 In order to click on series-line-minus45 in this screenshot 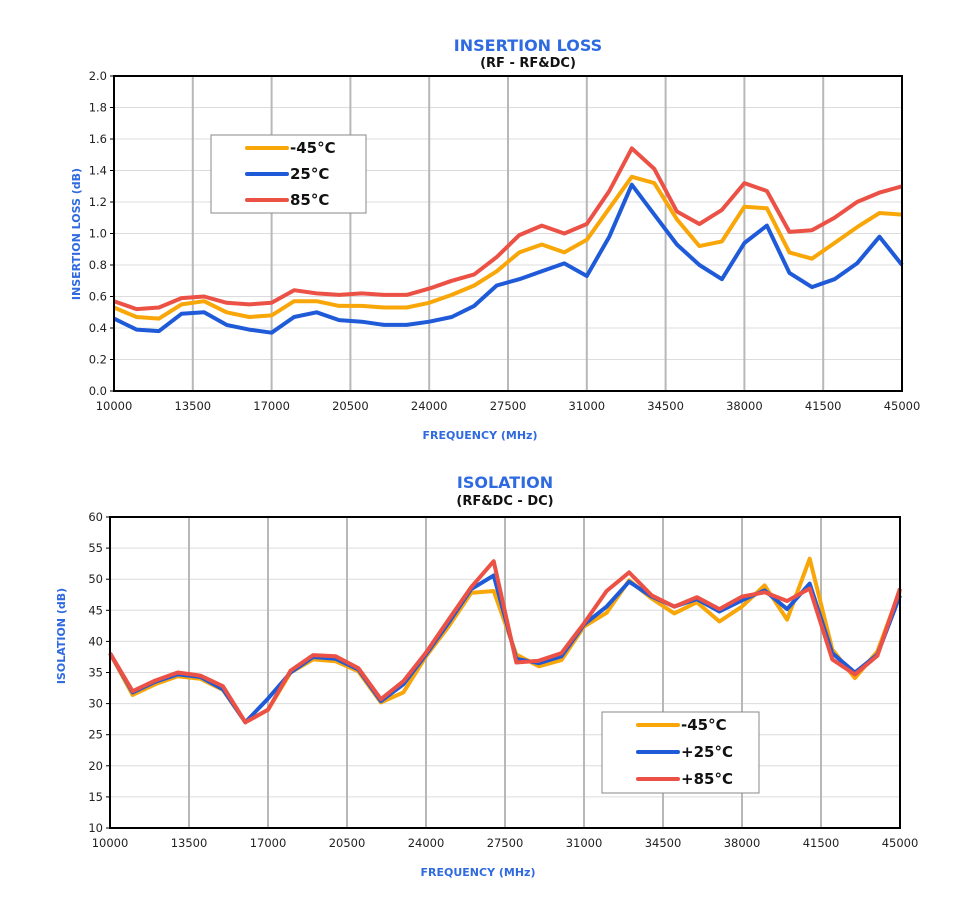, I will do `click(508, 247)`.